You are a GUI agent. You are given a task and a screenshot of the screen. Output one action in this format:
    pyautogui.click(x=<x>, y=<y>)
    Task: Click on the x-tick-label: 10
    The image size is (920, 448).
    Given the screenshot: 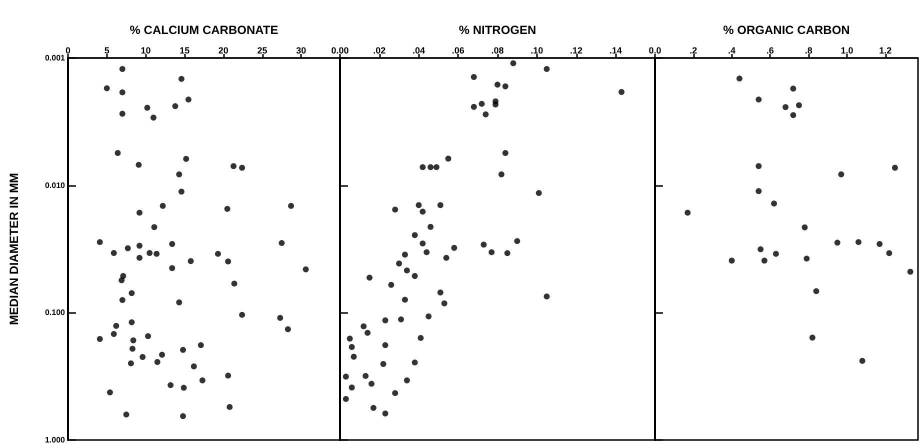 What is the action you would take?
    pyautogui.click(x=145, y=51)
    